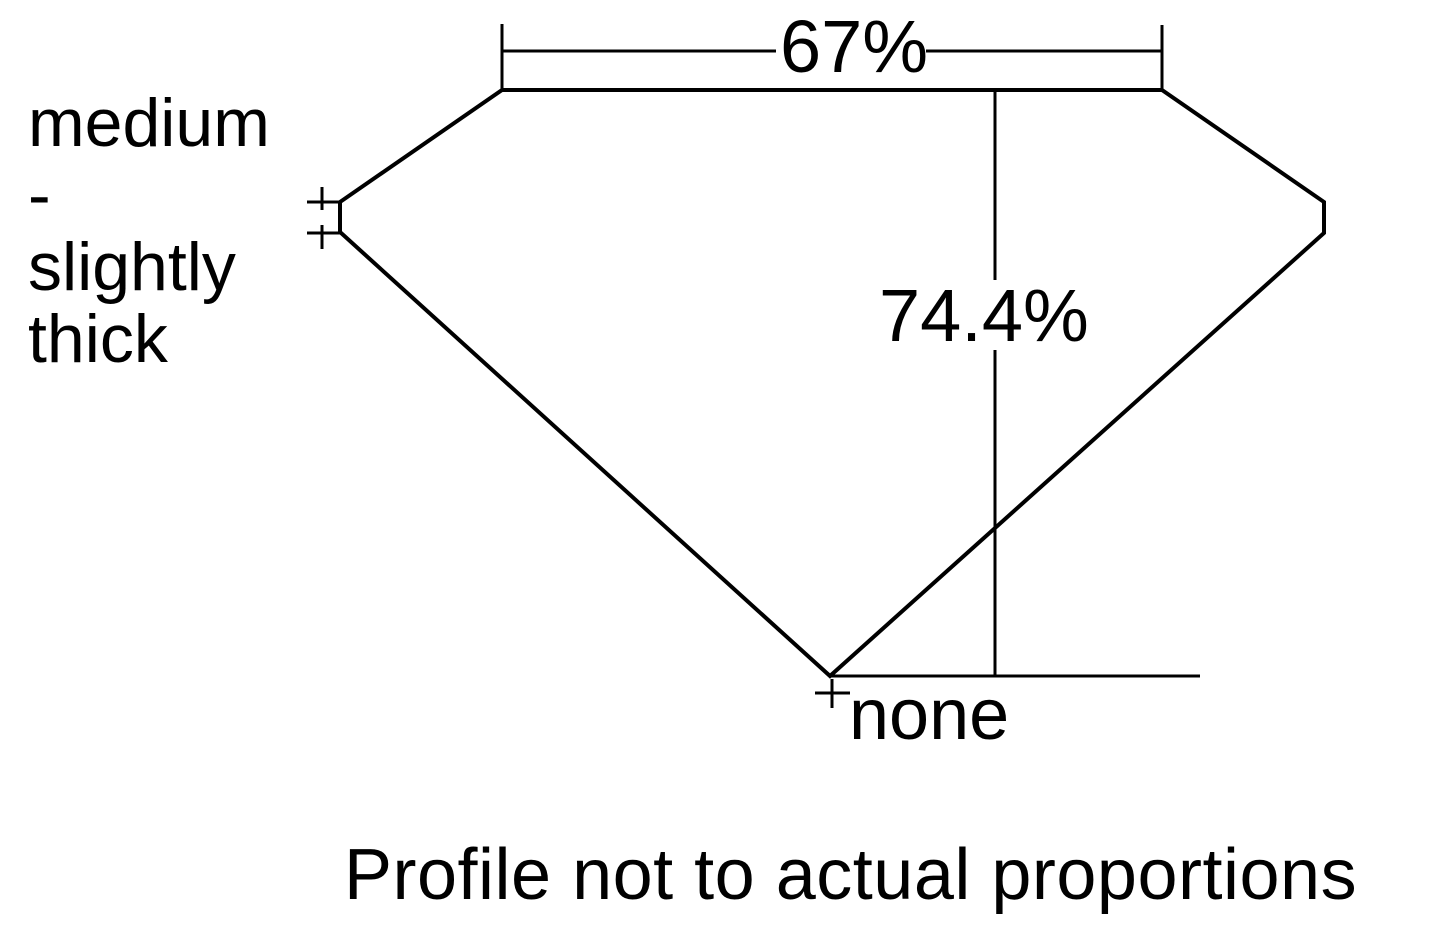 This screenshot has width=1445, height=946. Describe the element at coordinates (929, 715) in the screenshot. I see `culet-label: none` at that location.